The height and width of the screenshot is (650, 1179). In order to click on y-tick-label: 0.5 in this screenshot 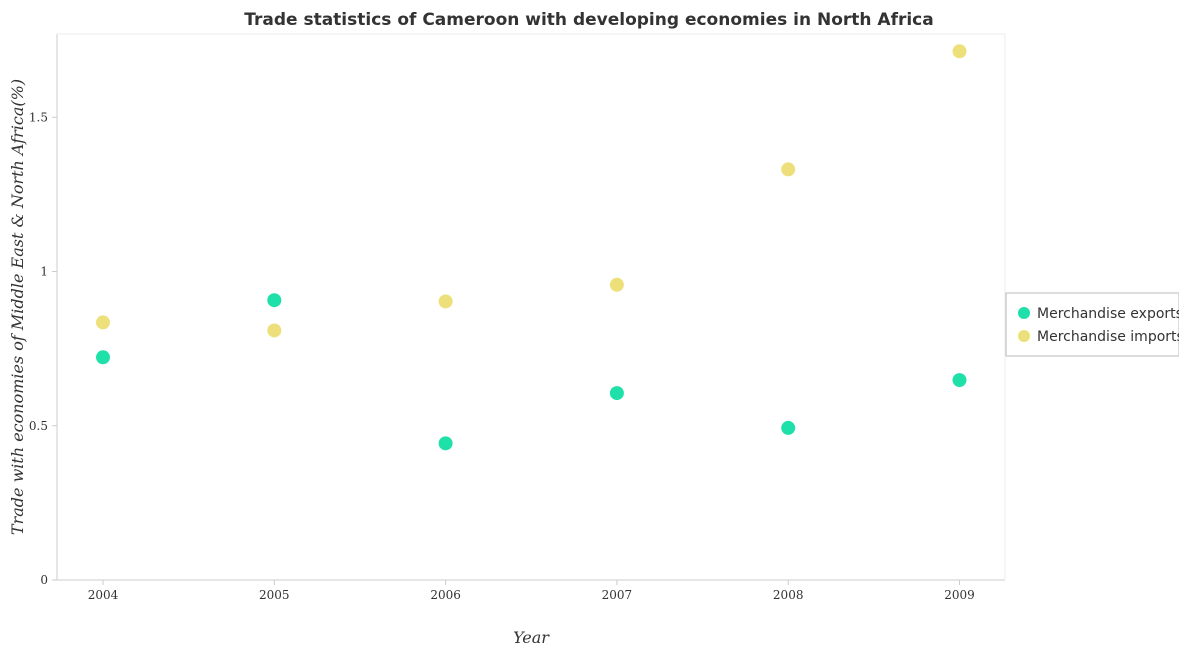, I will do `click(38, 426)`.